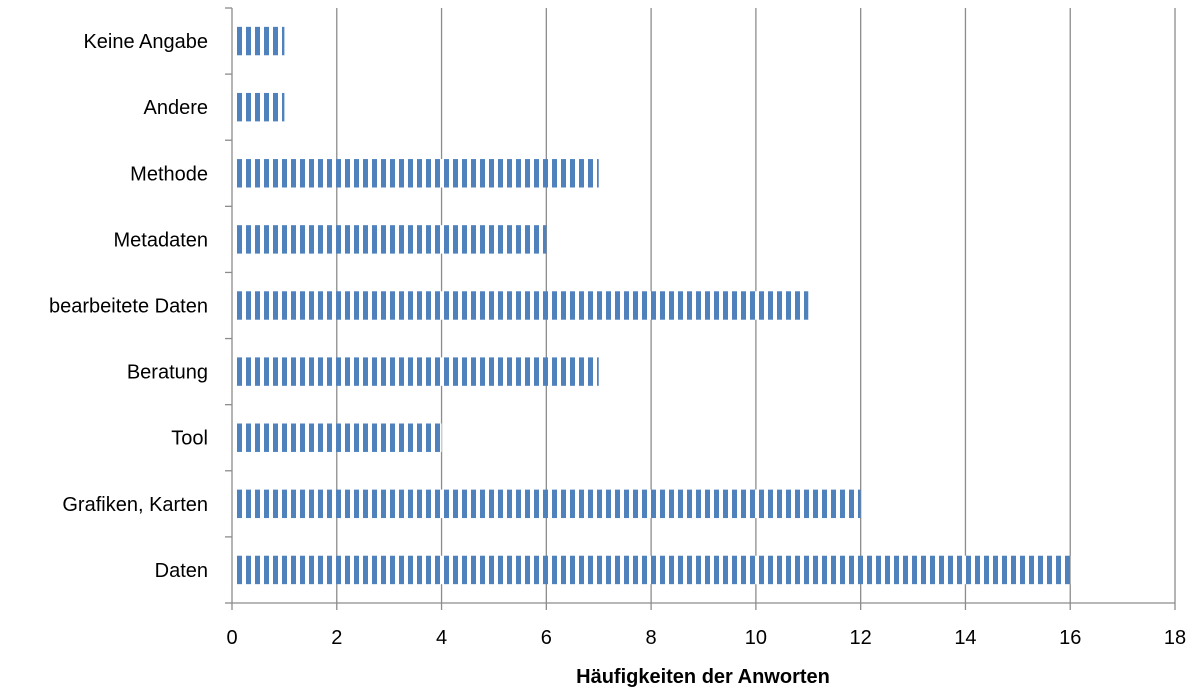  I want to click on x-tick-label: 0, so click(231, 638).